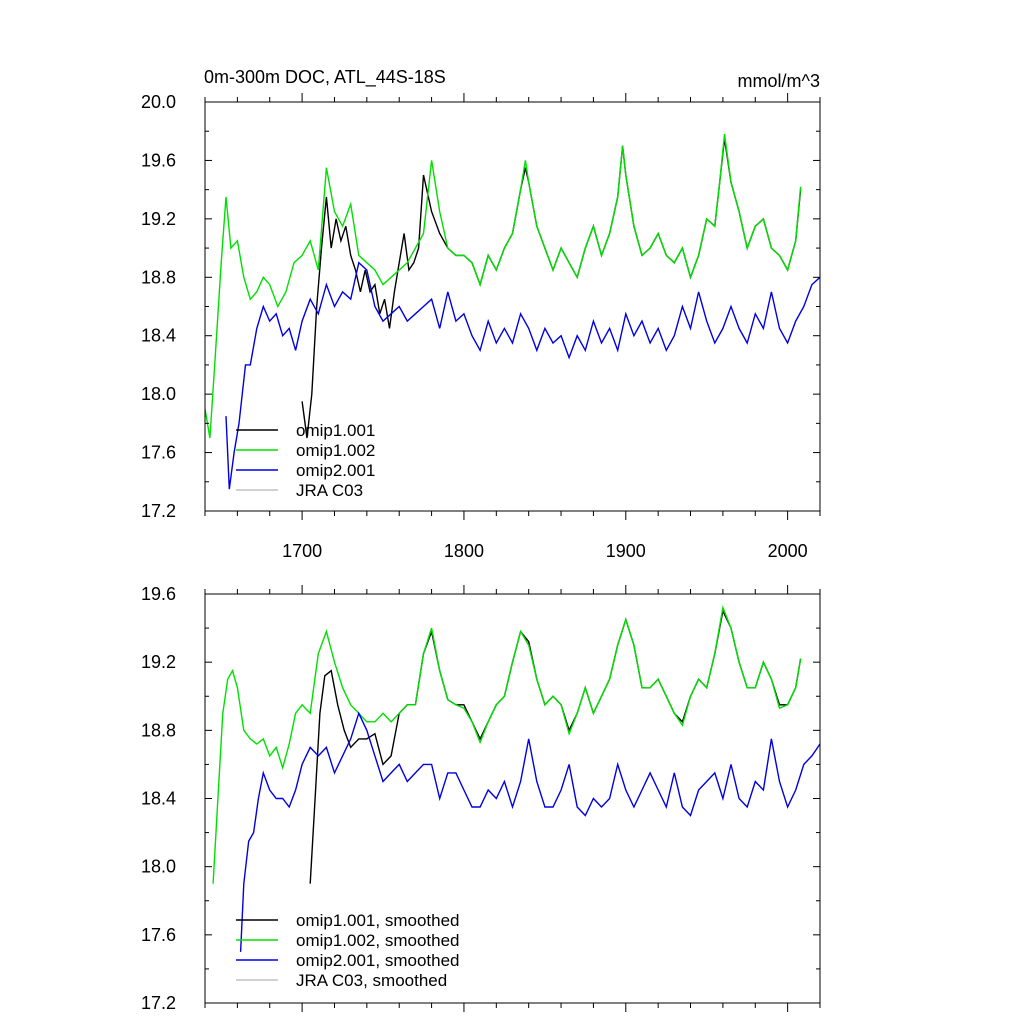 Image resolution: width=1024 pixels, height=1024 pixels. What do you see at coordinates (329, 490) in the screenshot?
I see `legend-label: JRA C03` at bounding box center [329, 490].